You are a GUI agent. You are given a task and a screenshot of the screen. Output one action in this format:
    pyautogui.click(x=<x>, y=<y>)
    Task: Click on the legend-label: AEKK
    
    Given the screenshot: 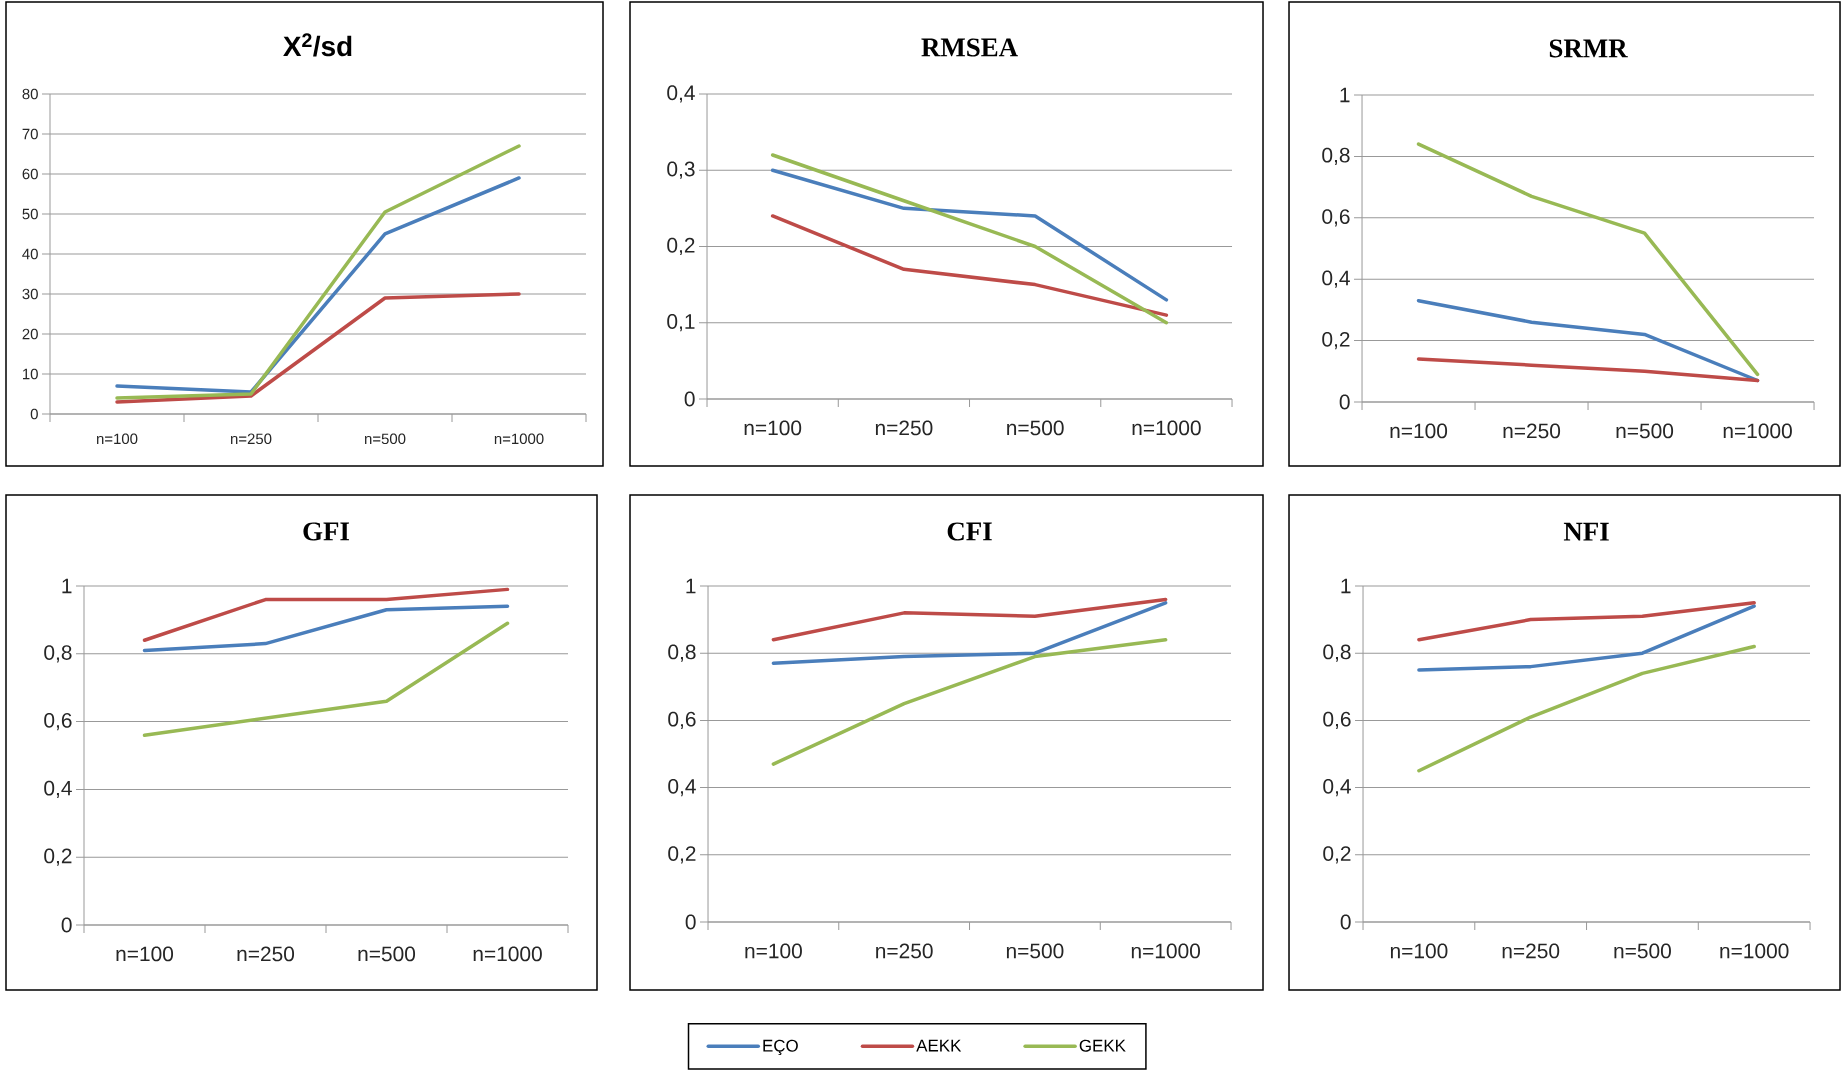 What is the action you would take?
    pyautogui.click(x=939, y=1045)
    